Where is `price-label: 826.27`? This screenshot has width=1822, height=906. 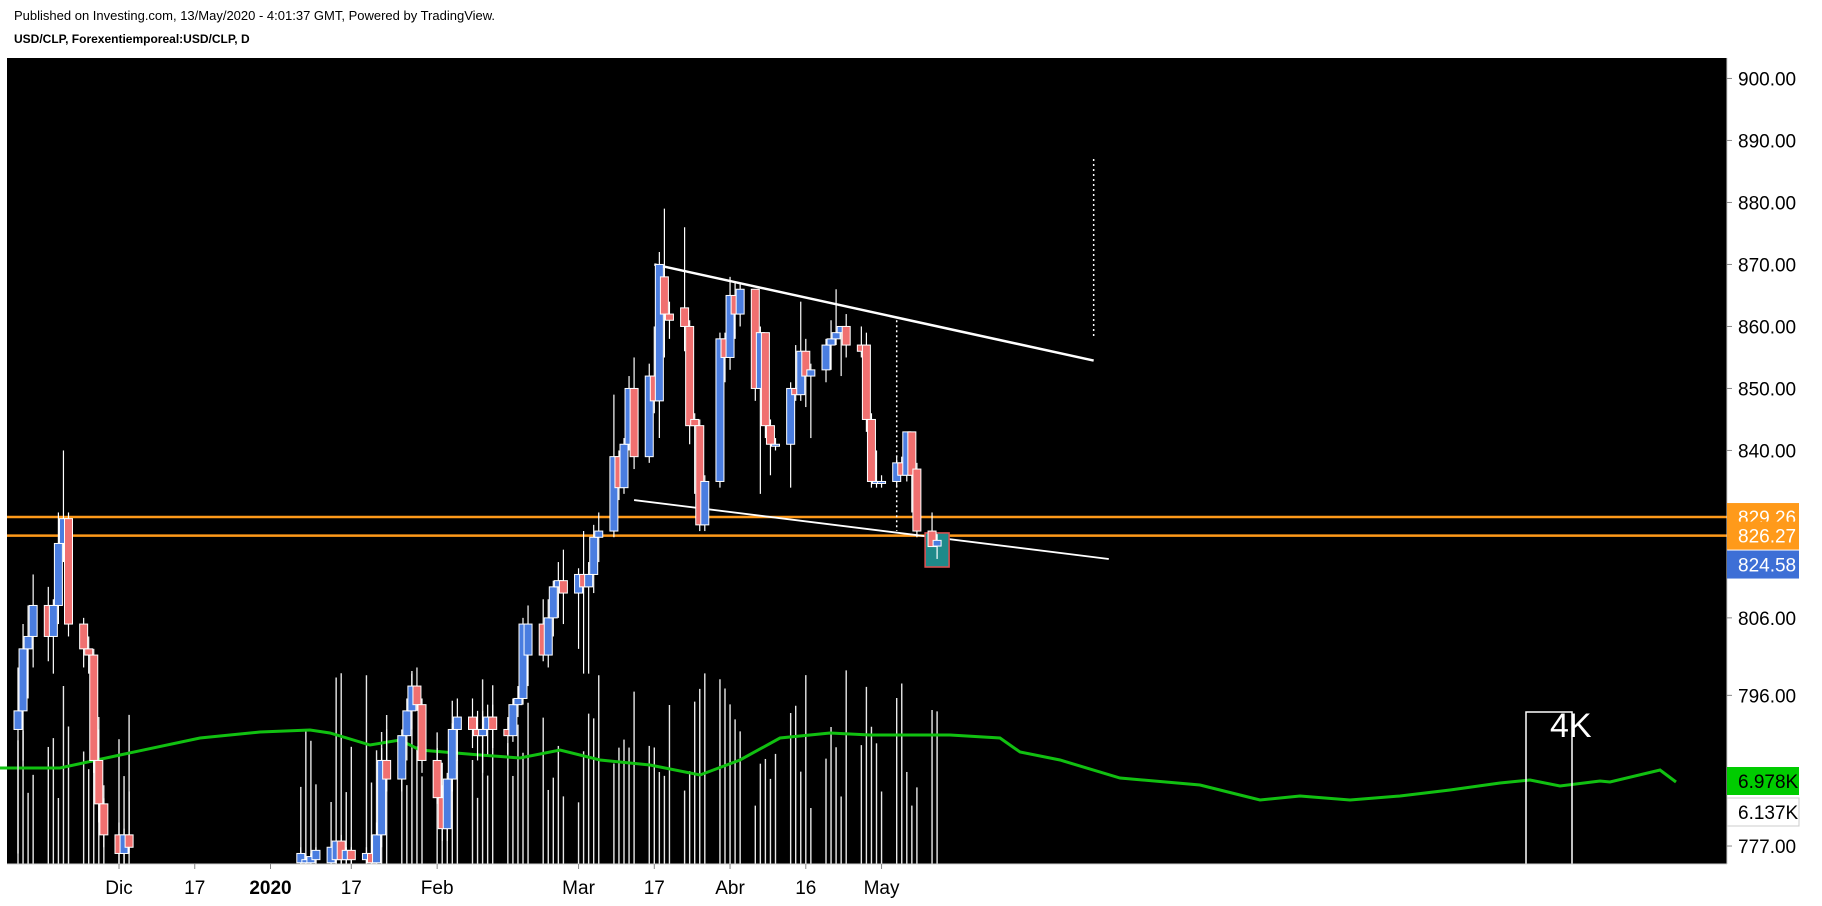 price-label: 826.27 is located at coordinates (1767, 537).